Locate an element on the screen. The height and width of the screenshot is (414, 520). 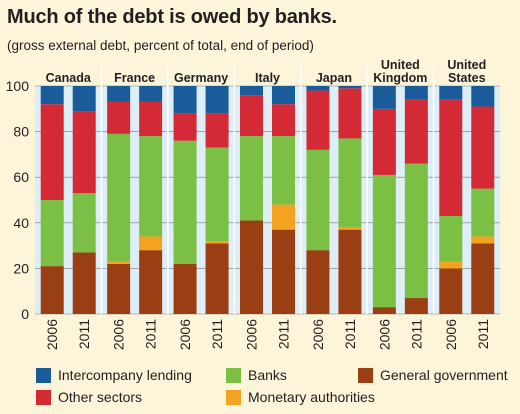
y-tick-label: 20 is located at coordinates (21, 268).